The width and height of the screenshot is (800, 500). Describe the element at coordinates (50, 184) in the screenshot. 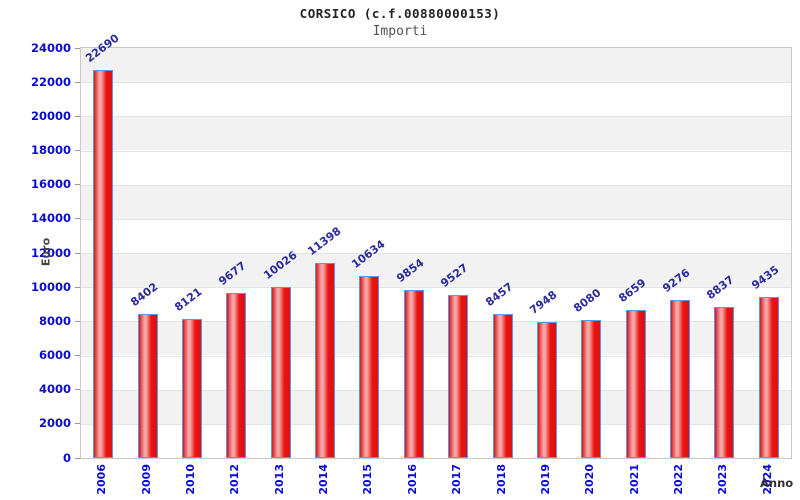

I see `y-tick-label: 16000` at that location.